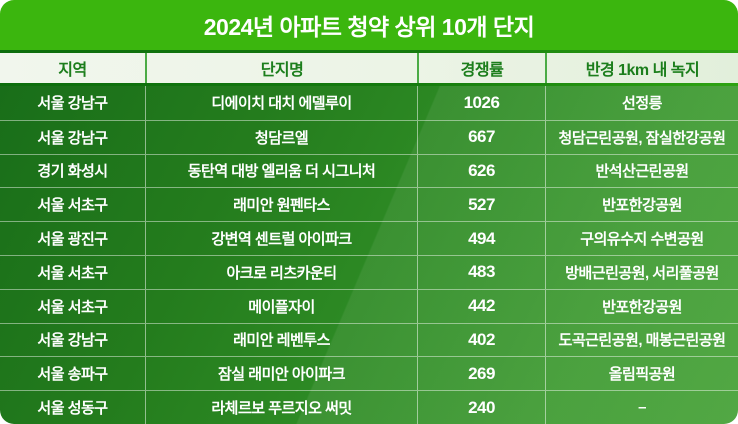  What do you see at coordinates (369, 51) in the screenshot?
I see `header-top-divider` at bounding box center [369, 51].